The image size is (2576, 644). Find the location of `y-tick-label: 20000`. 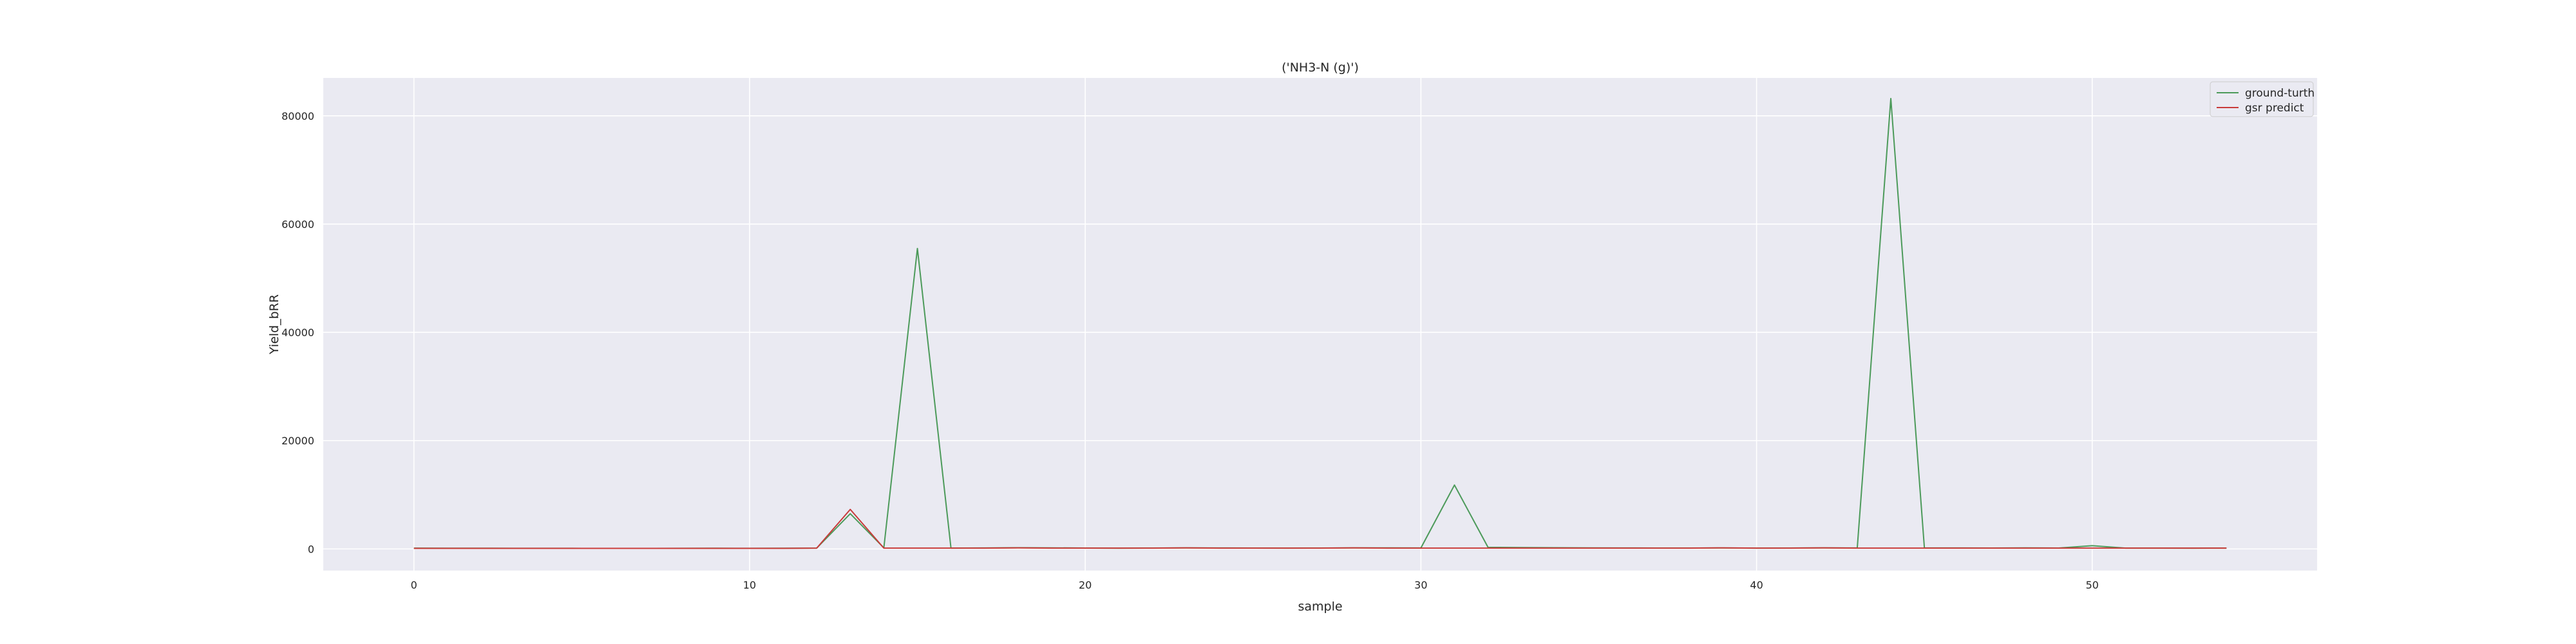

y-tick-label: 20000 is located at coordinates (297, 441).